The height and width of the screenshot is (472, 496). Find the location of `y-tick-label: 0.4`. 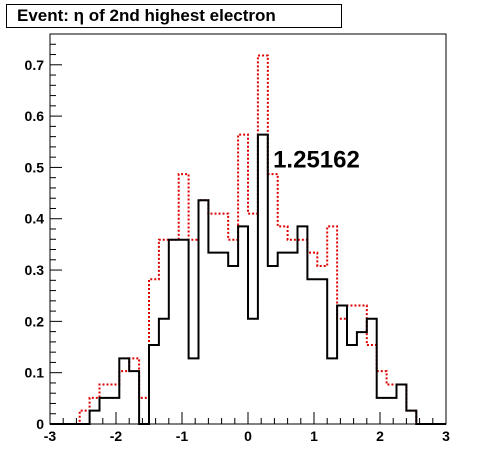

y-tick-label: 0.4 is located at coordinates (35, 219).